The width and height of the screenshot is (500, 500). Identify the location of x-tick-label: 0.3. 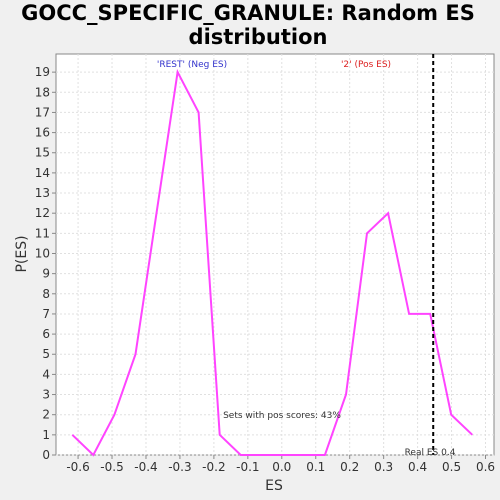
(383, 467).